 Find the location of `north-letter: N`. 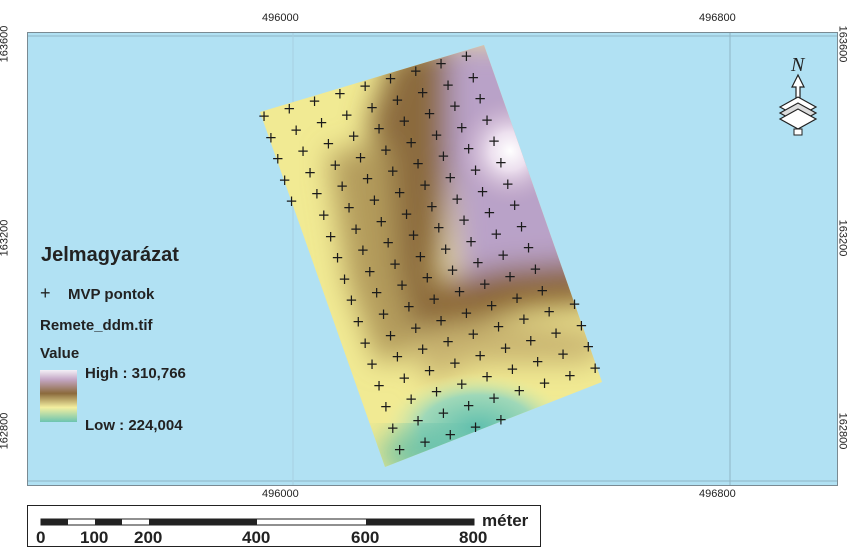

north-letter: N is located at coordinates (798, 65).